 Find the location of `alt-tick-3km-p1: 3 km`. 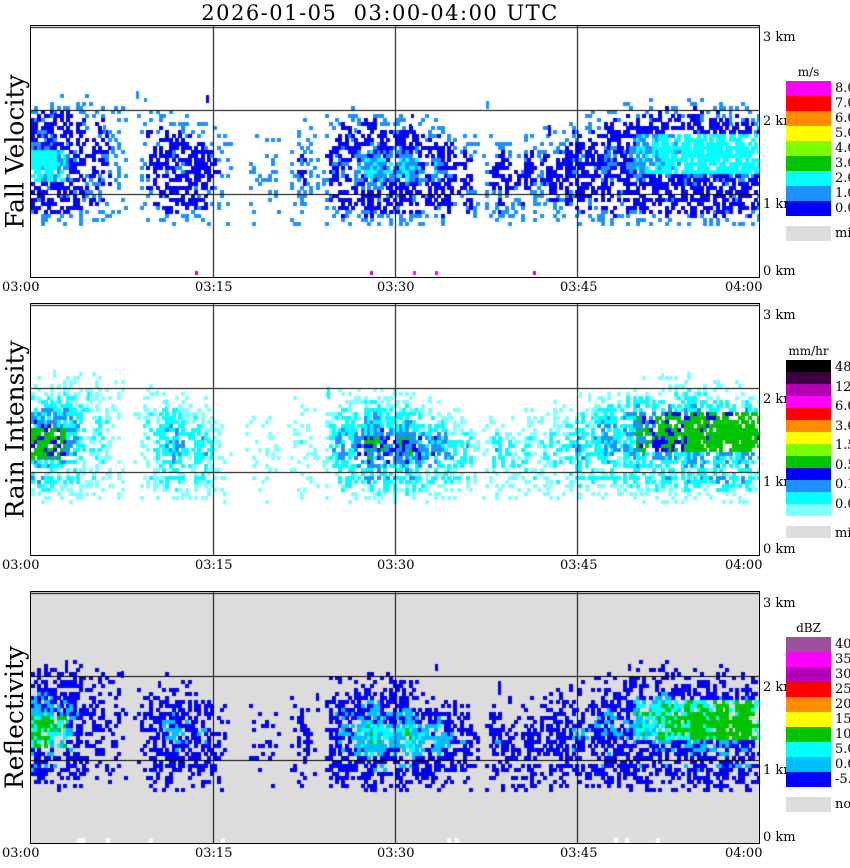

alt-tick-3km-p1: 3 km is located at coordinates (779, 37).